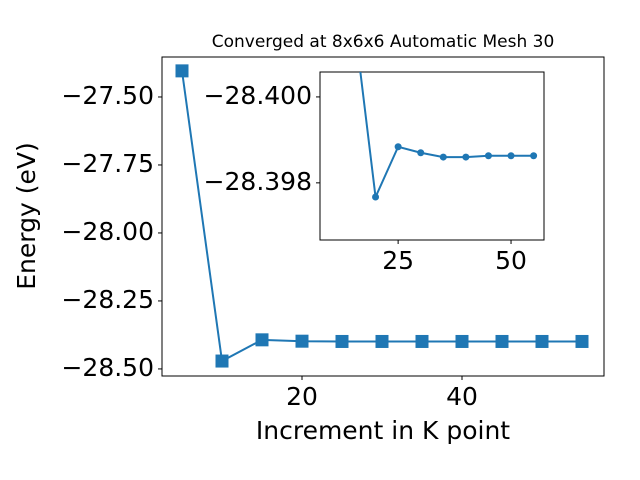  Describe the element at coordinates (462, 396) in the screenshot. I see `x-tick-label: 40` at that location.